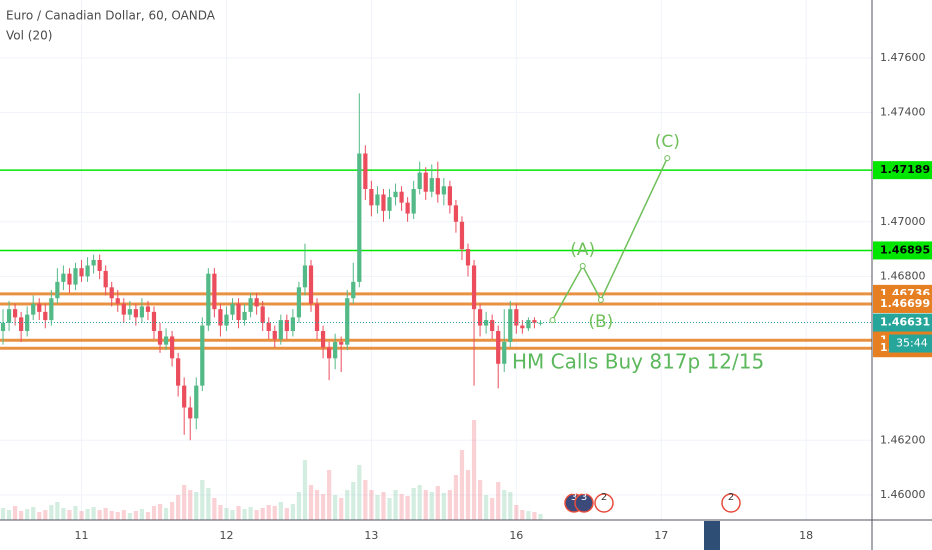 This screenshot has width=932, height=550. I want to click on volume-pane, so click(271, 470).